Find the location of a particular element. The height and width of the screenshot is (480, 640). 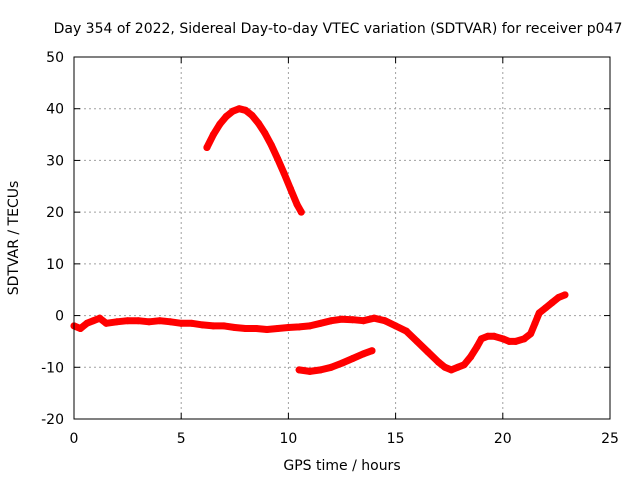

x-tick-label: 0 is located at coordinates (74, 439).